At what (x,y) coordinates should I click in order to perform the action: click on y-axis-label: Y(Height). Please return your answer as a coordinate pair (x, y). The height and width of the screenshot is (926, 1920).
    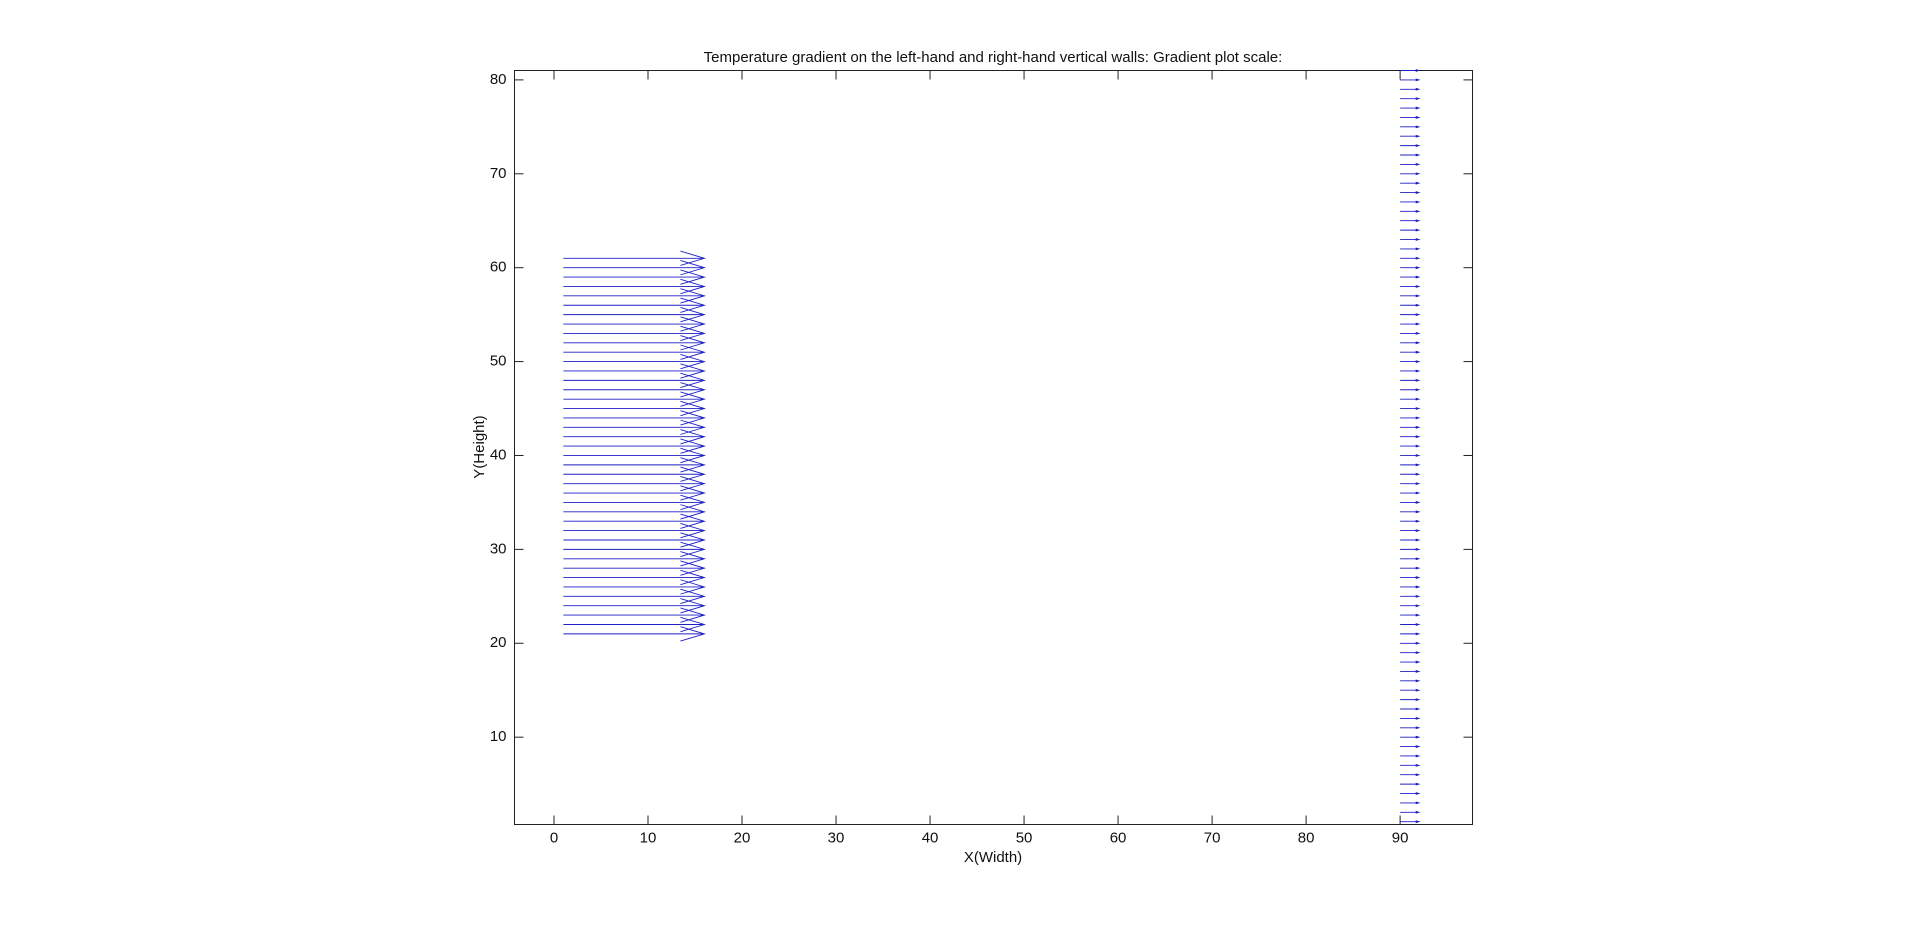
    Looking at the image, I should click on (479, 446).